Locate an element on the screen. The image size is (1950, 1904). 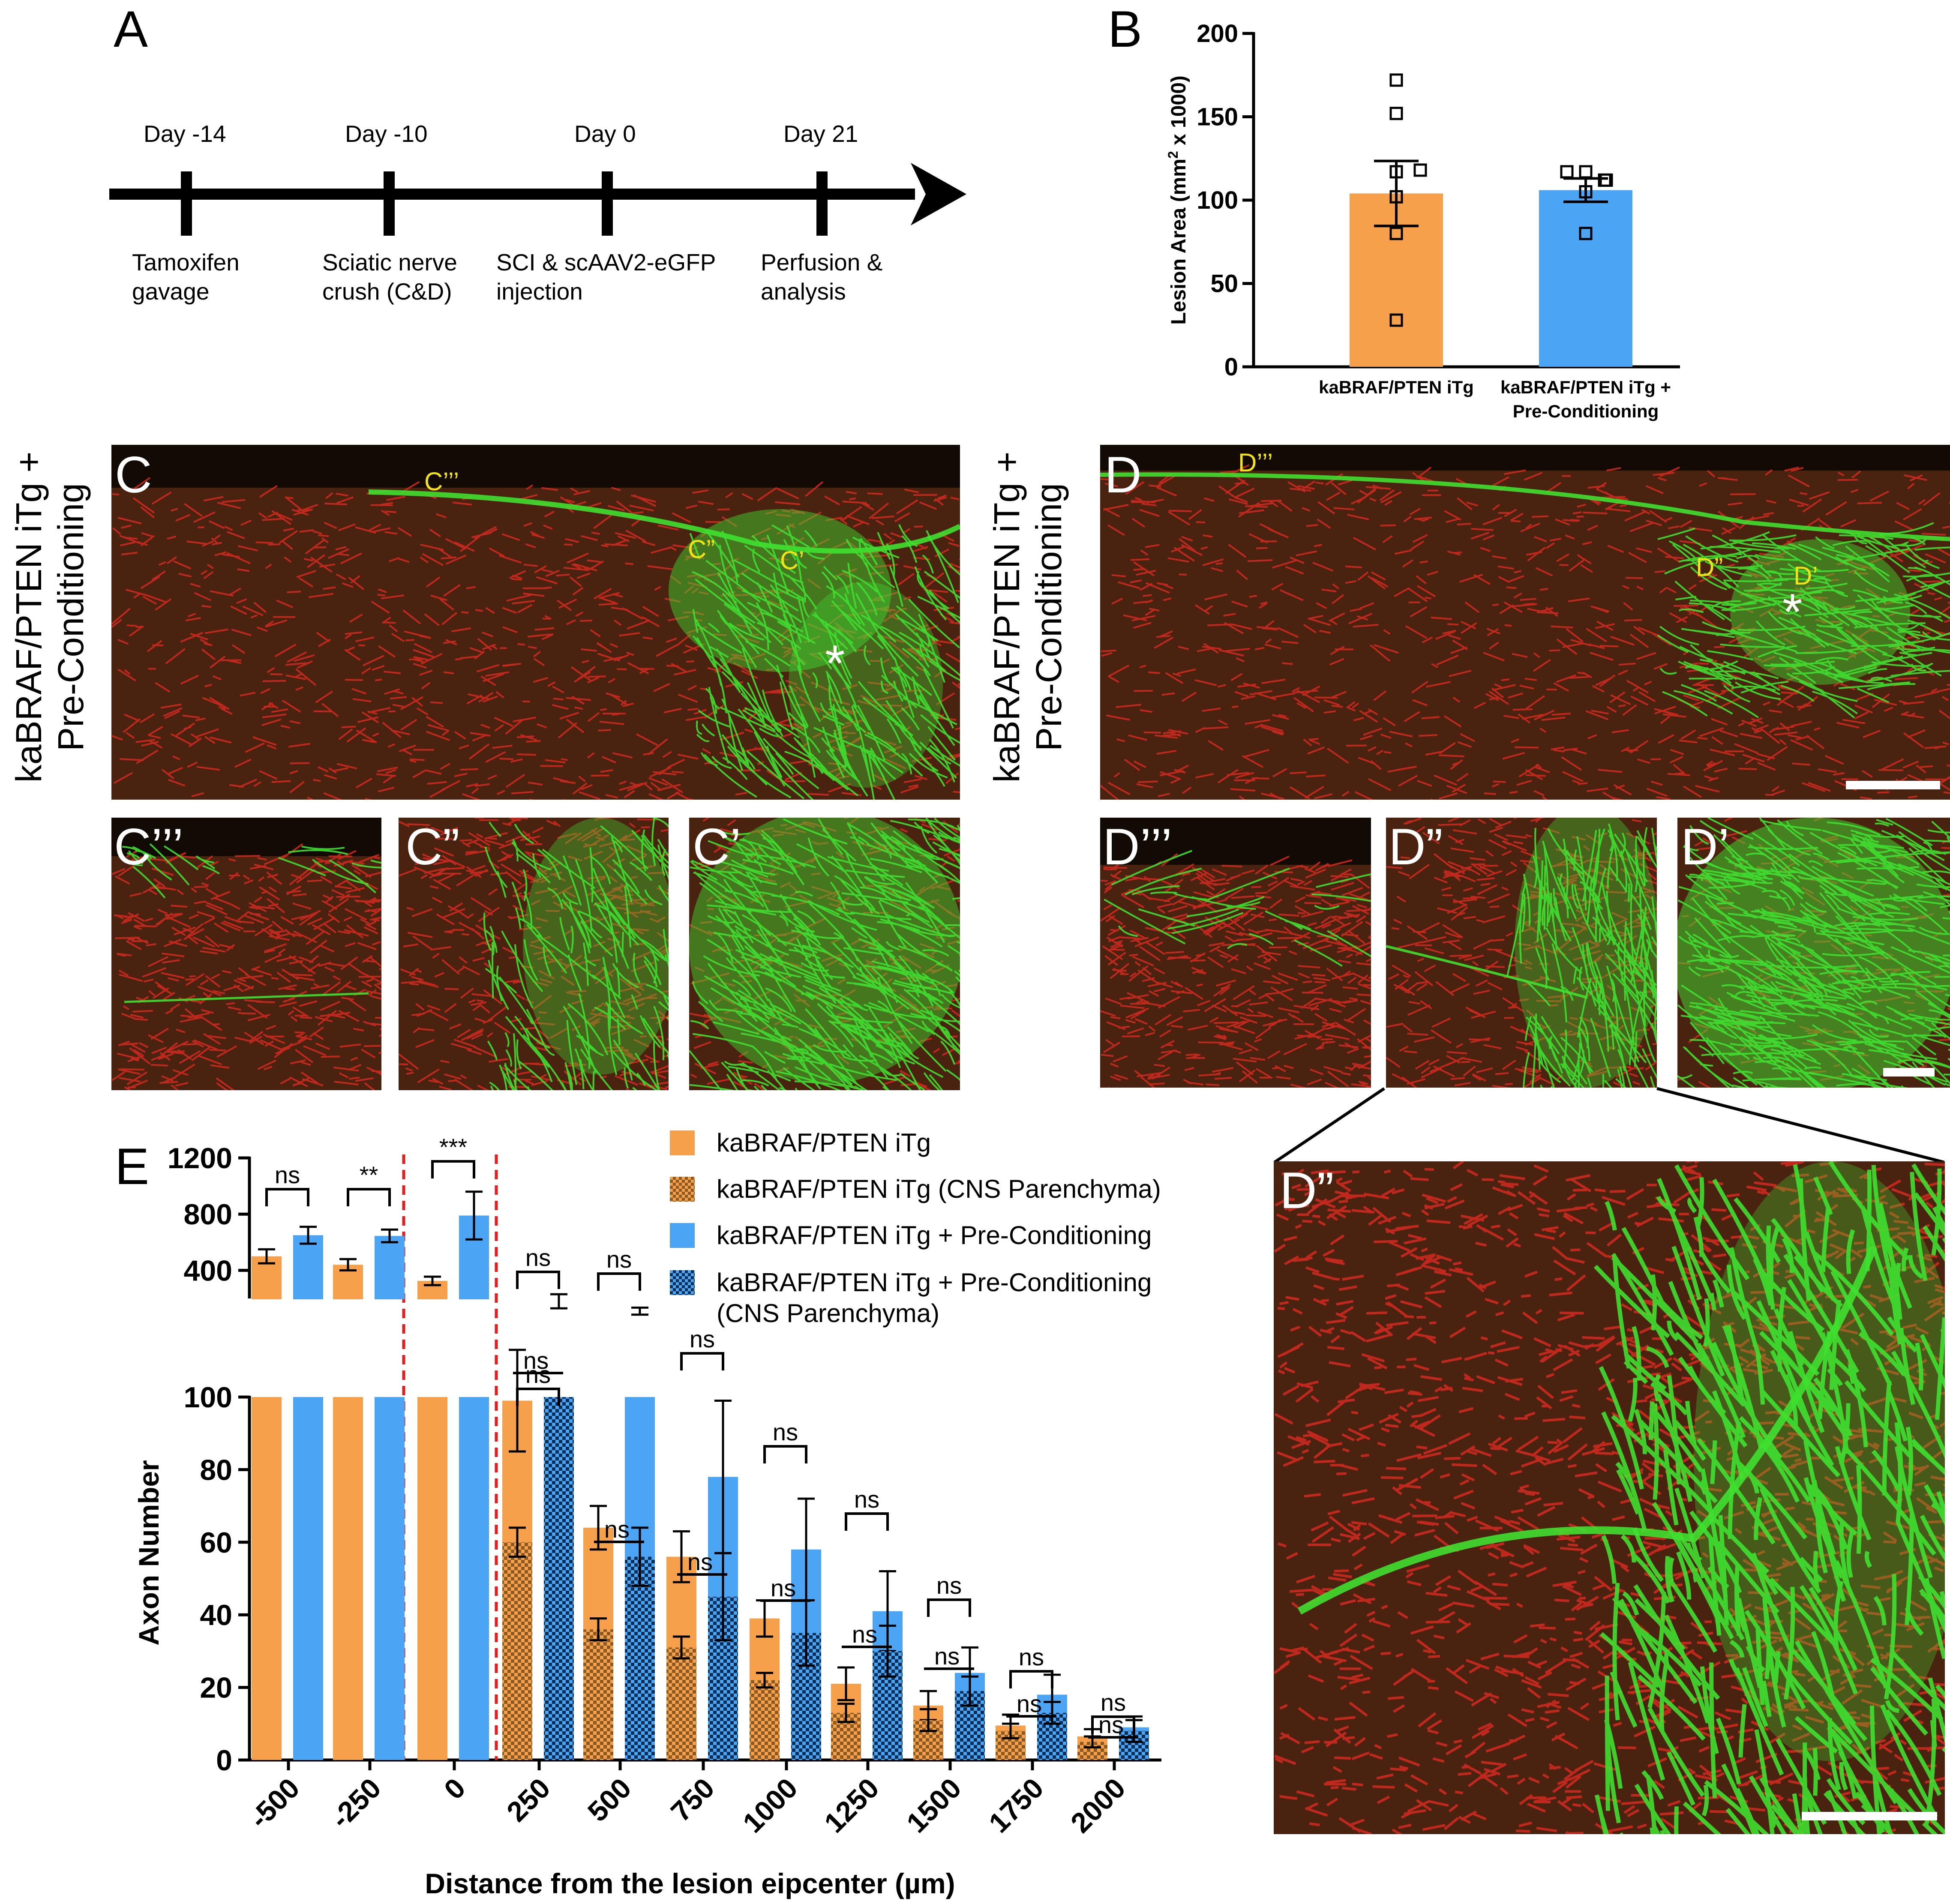
d-mark-3: D’’’ is located at coordinates (1255, 462).